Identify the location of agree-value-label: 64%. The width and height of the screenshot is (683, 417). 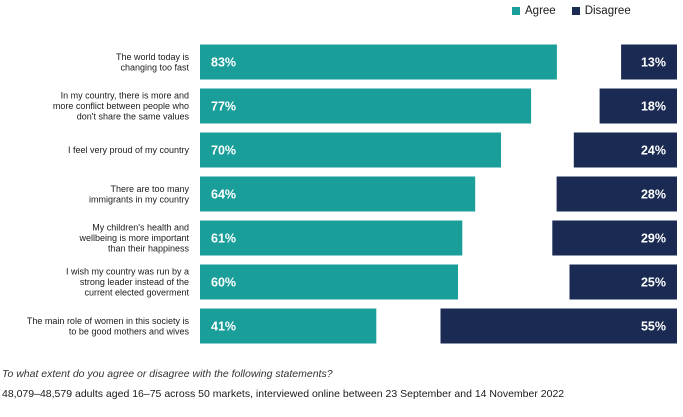
(223, 195).